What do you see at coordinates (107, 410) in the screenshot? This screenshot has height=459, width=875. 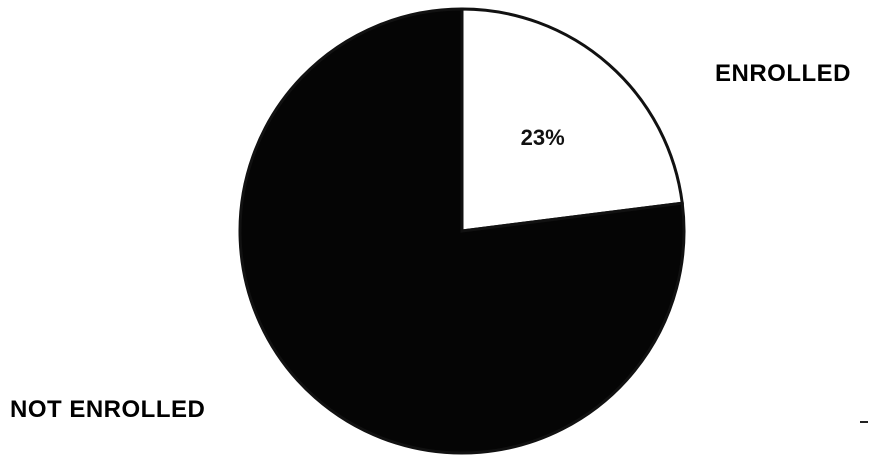 I see `legend-label-not-enrolled: NOT ENROLLED` at bounding box center [107, 410].